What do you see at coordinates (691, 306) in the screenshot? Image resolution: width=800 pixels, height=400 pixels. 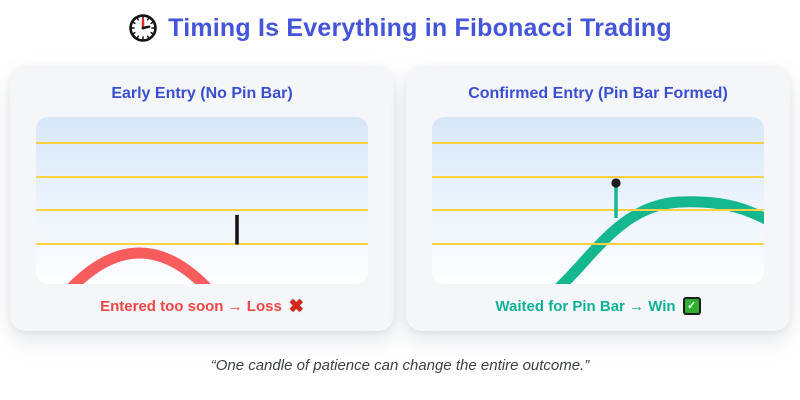 I see `check-mark-icon: ✓` at bounding box center [691, 306].